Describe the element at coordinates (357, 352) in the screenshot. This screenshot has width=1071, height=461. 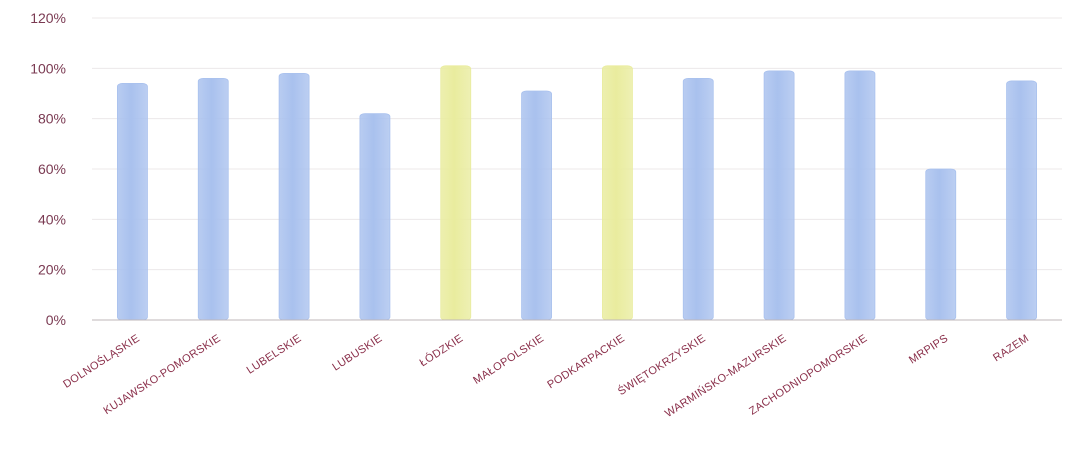
I see `x-category-label: LUBUSKIE` at that location.